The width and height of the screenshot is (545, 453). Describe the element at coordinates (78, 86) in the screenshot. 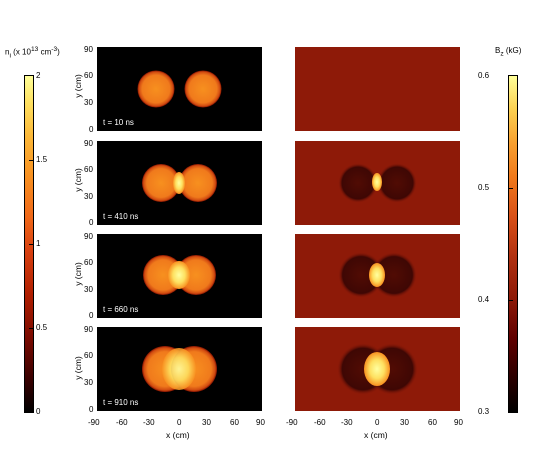

I see `ylabel-row1: y (cm)` at that location.